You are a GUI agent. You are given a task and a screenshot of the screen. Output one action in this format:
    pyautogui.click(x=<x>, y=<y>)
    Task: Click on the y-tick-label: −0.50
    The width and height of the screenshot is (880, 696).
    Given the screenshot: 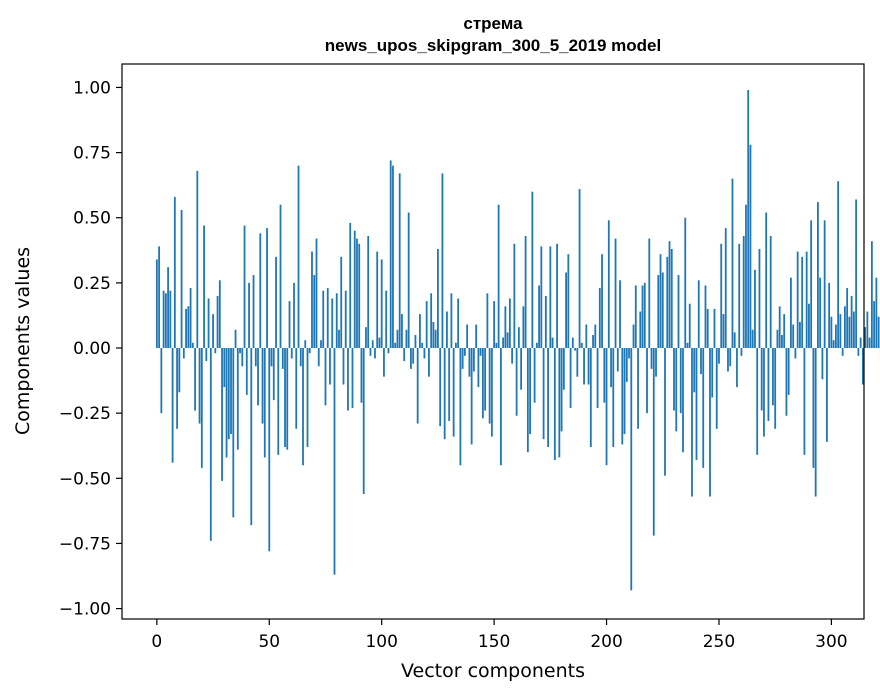 What is the action you would take?
    pyautogui.click(x=85, y=479)
    